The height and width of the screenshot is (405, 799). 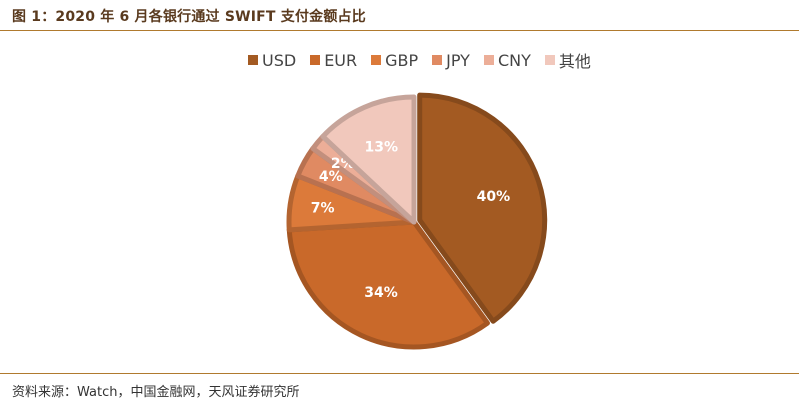 What do you see at coordinates (381, 147) in the screenshot?
I see `slice-label-其他: 13%` at bounding box center [381, 147].